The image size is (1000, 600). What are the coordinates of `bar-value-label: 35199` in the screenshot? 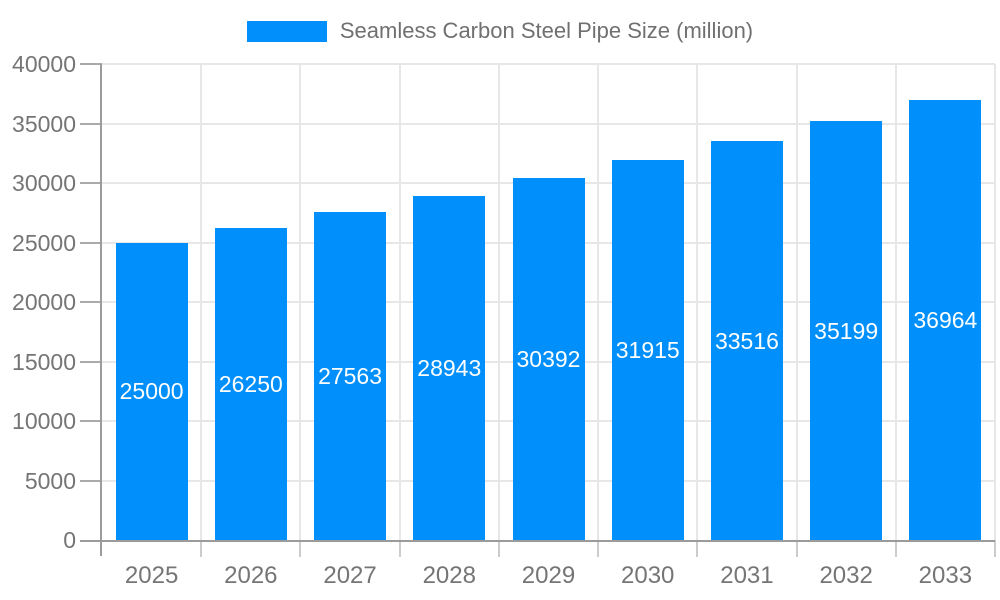 It's located at (846, 330).